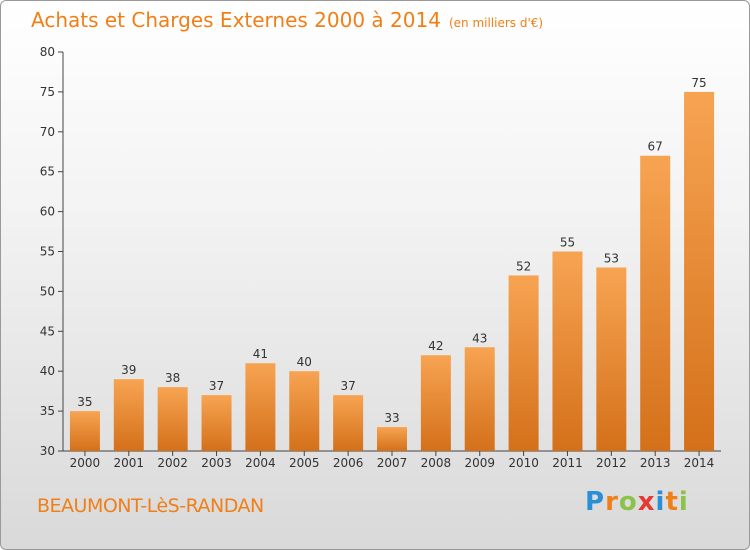 The width and height of the screenshot is (750, 550). What do you see at coordinates (699, 463) in the screenshot?
I see `x-tick-label: 2014` at bounding box center [699, 463].